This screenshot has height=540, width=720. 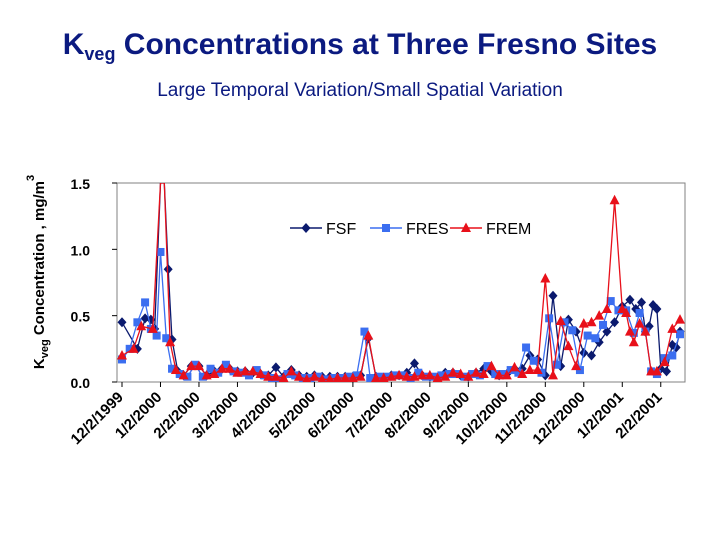 What do you see at coordinates (73, 44) in the screenshot?
I see `title-main: K` at bounding box center [73, 44].